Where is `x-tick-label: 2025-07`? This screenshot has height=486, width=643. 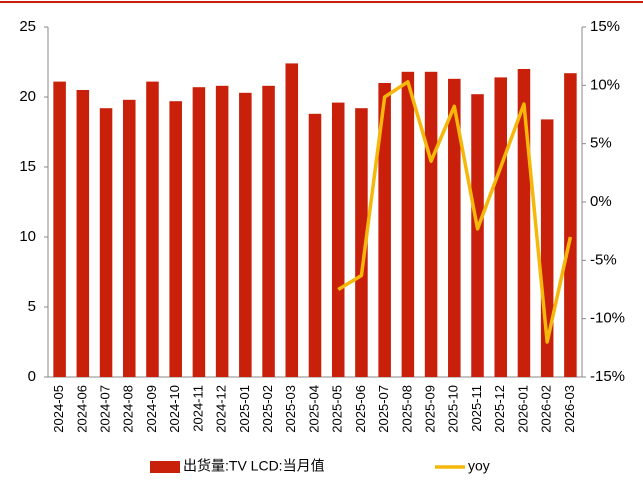 x-tick-label: 2025-07 is located at coordinates (383, 409).